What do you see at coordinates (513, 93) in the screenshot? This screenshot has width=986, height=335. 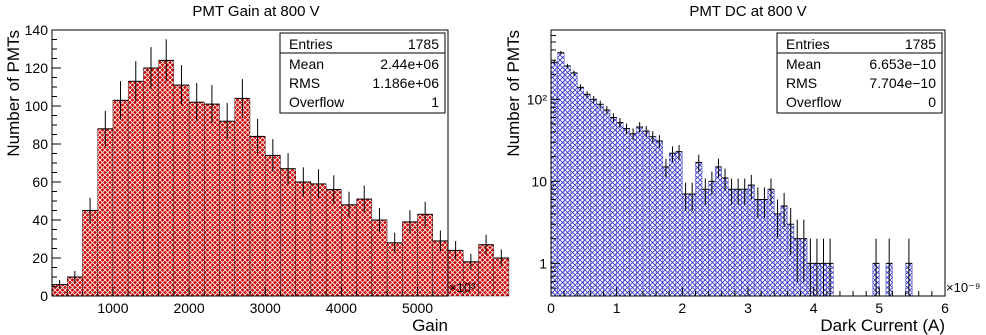 I see `dc-y-axis-label: Number of PMTs` at bounding box center [513, 93].